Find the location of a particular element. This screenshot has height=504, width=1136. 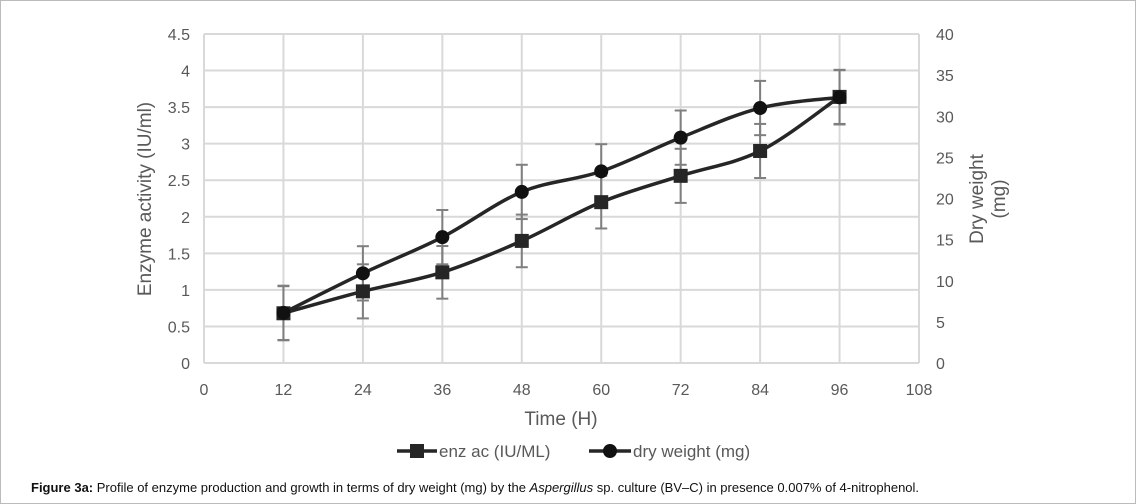

x-tick-label: 12 is located at coordinates (284, 390).